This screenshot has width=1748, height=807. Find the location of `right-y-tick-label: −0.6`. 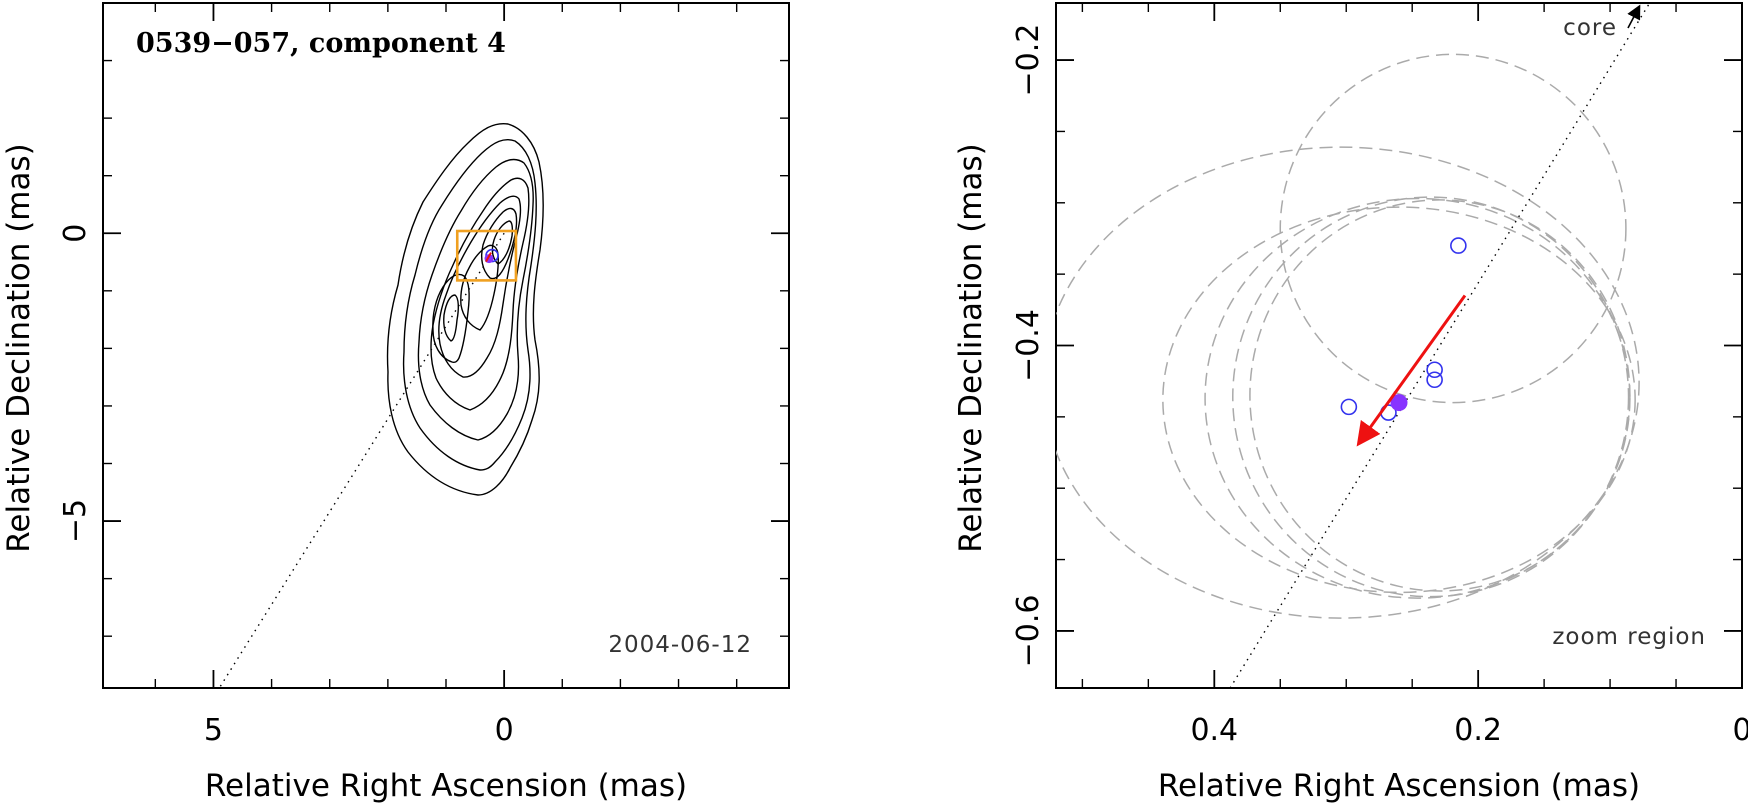

right-y-tick-label: −0.6 is located at coordinates (1028, 630).